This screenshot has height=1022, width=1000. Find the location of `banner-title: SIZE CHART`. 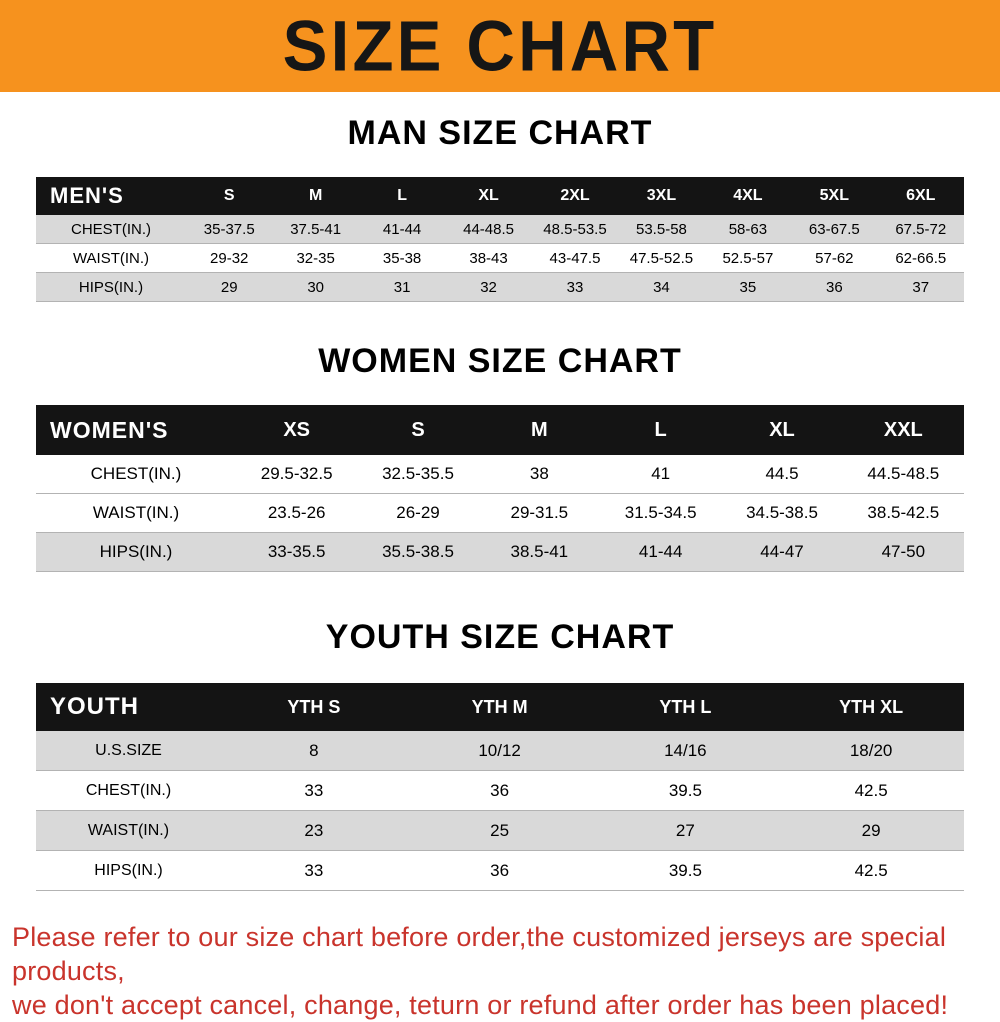

banner-title: SIZE CHART is located at coordinates (500, 46).